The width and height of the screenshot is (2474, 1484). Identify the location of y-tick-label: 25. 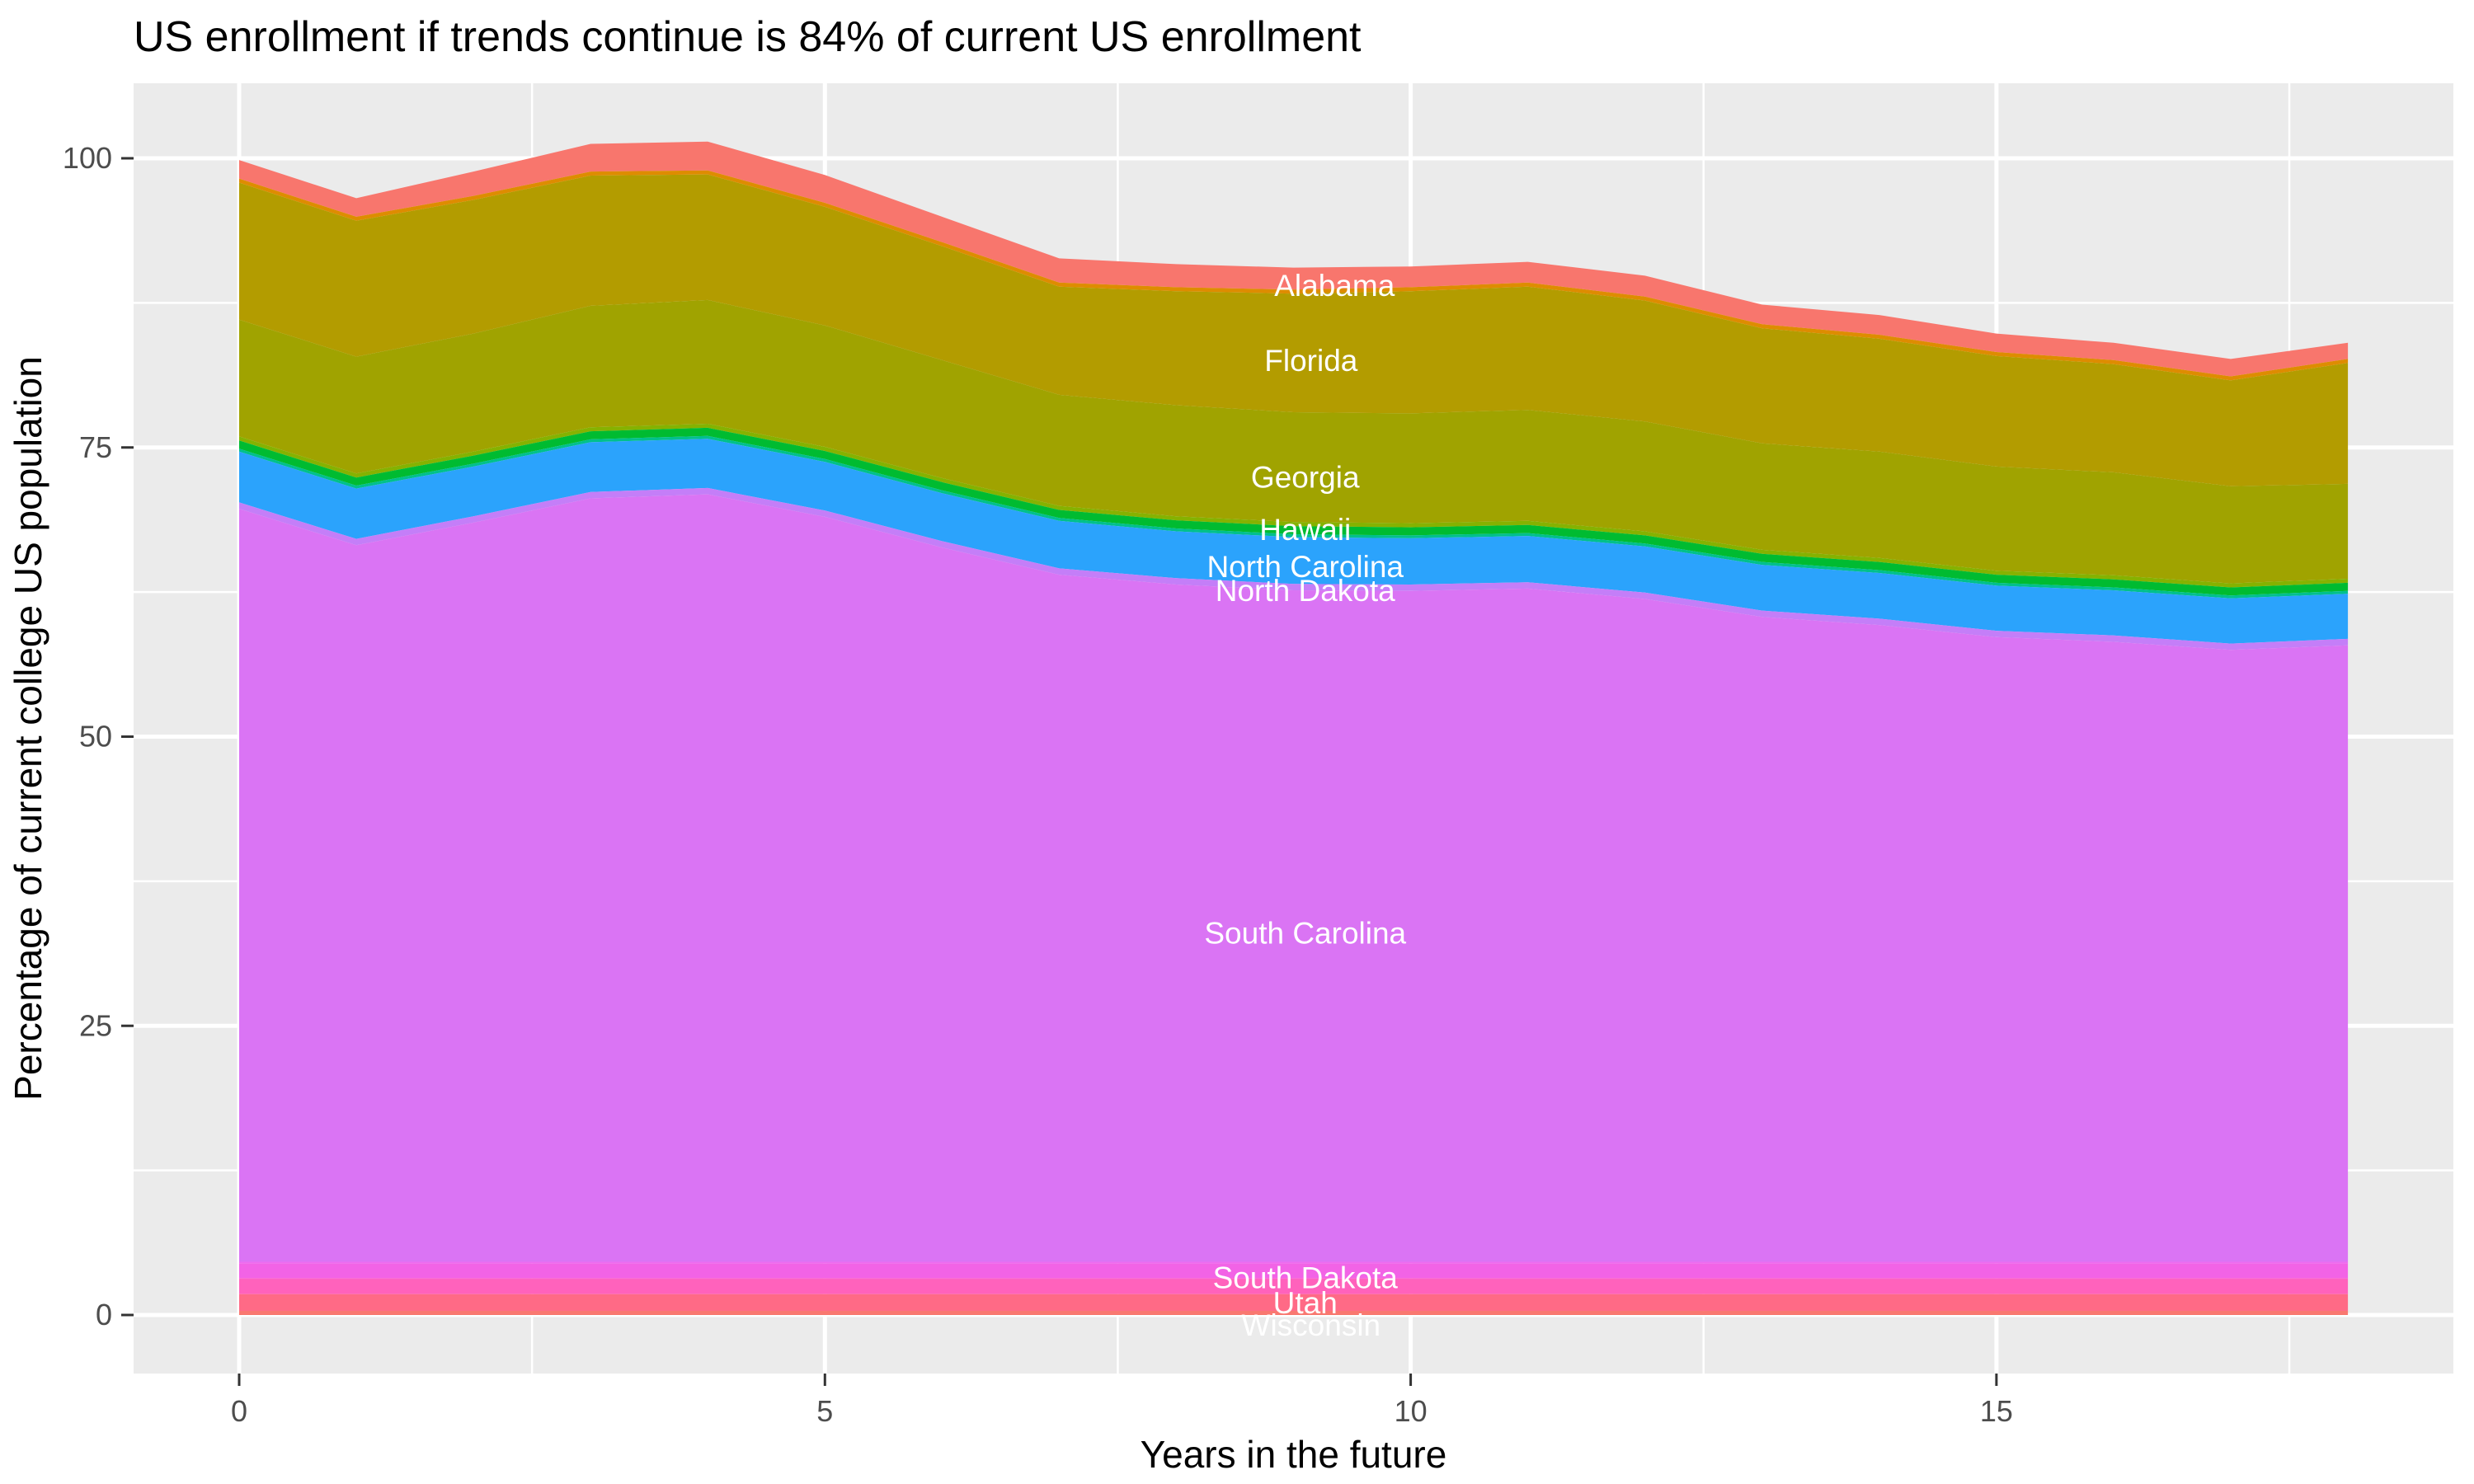
(95, 1025).